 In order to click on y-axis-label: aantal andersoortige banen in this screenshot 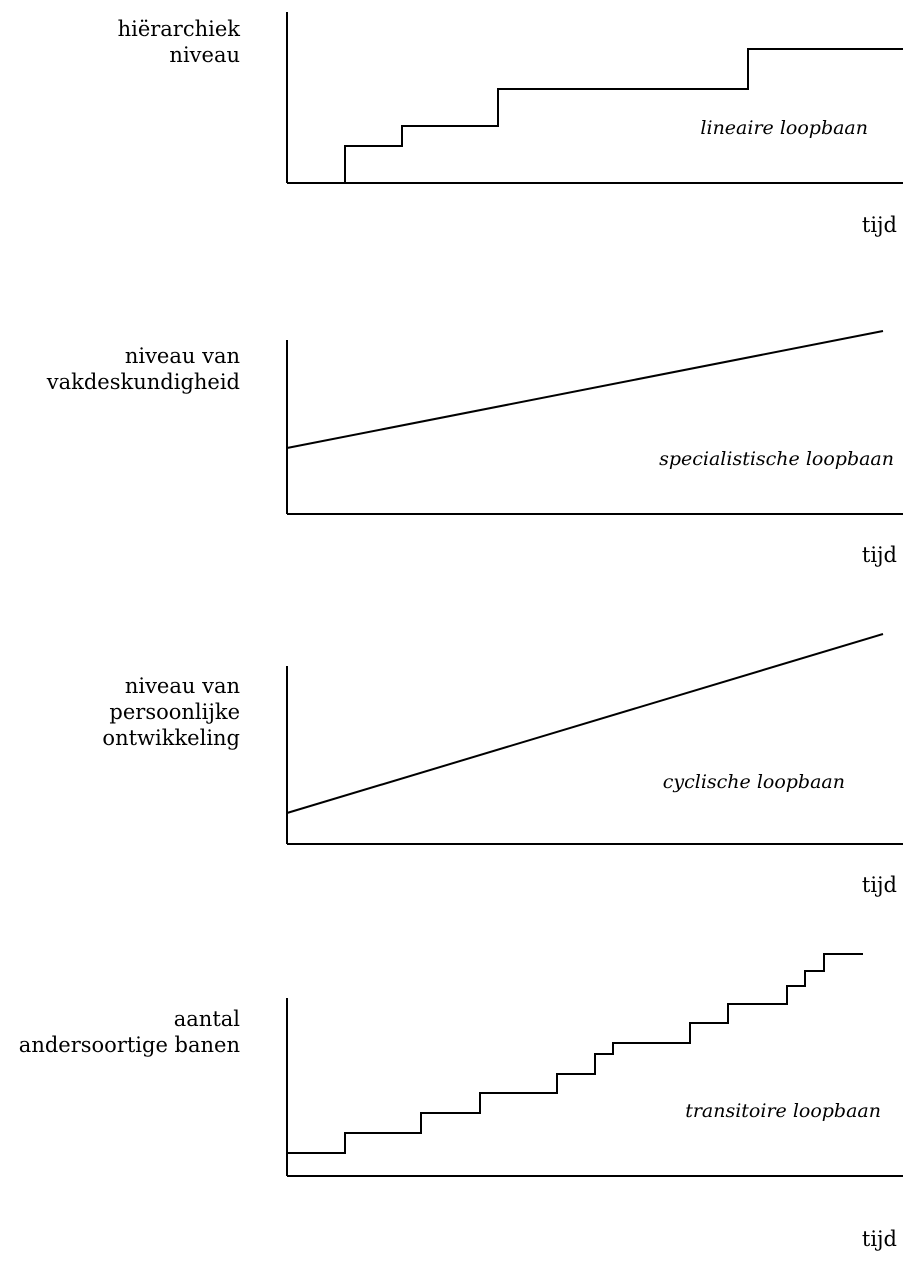, I will do `click(129, 1032)`.